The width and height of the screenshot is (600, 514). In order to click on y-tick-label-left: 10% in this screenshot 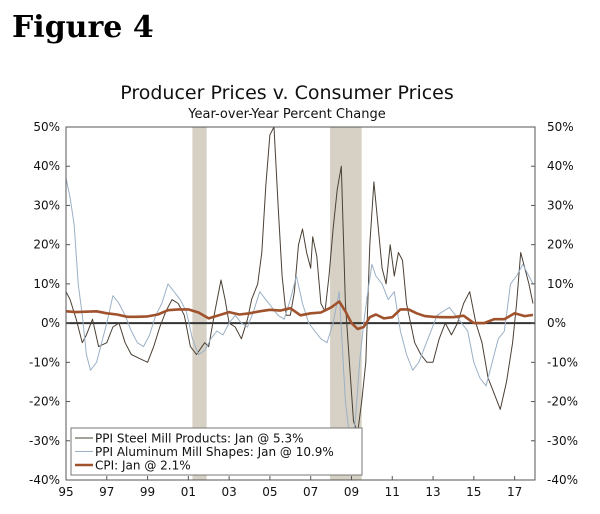, I will do `click(46, 284)`.